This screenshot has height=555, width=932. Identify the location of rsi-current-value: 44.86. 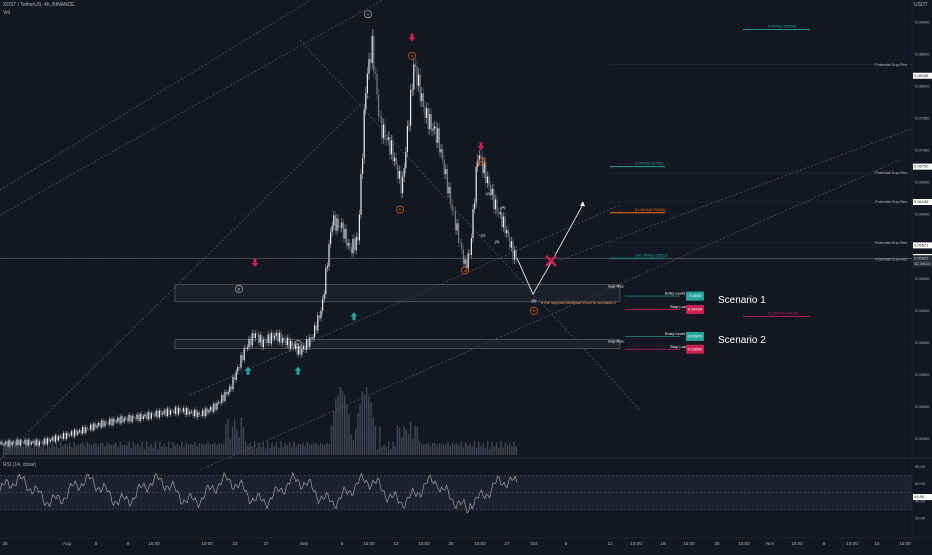
(919, 496).